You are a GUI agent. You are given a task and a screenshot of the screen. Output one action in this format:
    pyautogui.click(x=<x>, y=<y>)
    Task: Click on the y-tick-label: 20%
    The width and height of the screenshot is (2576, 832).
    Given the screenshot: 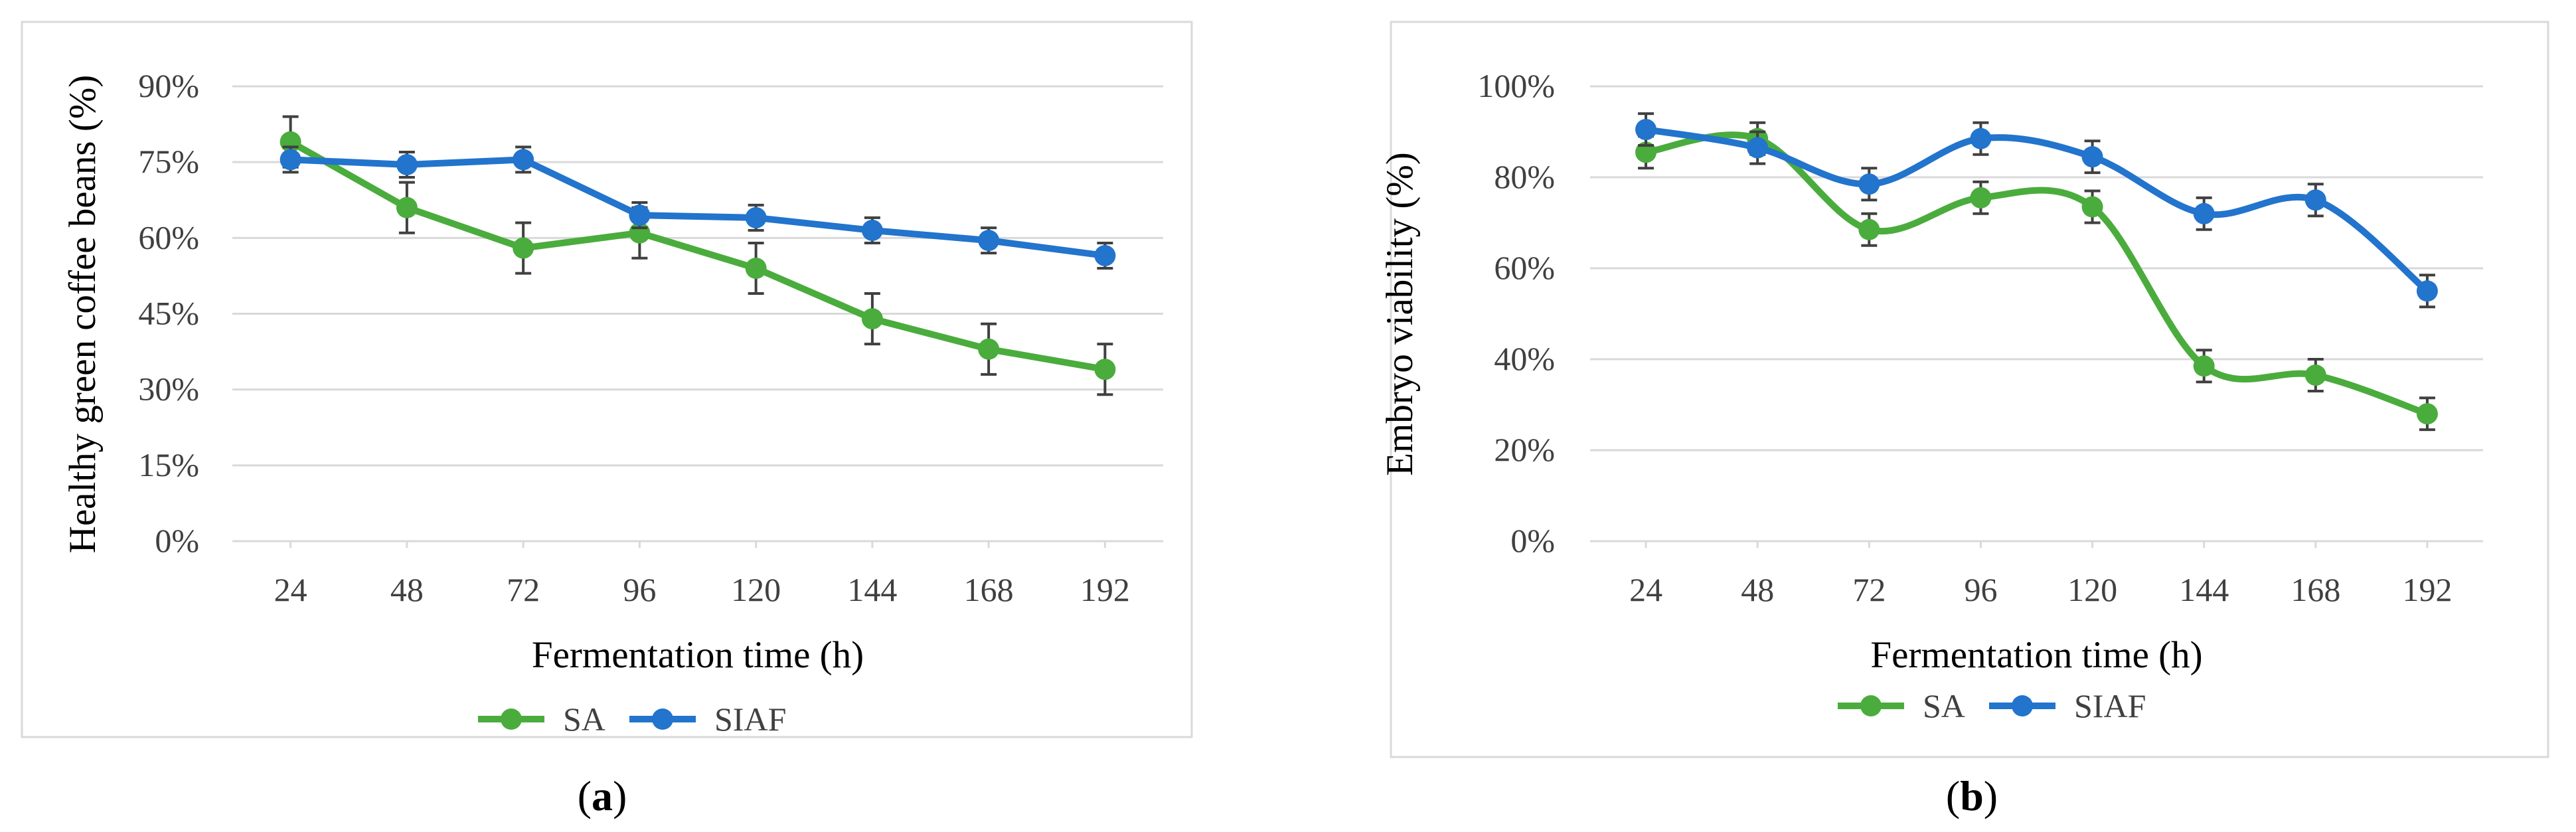 What is the action you would take?
    pyautogui.click(x=1524, y=449)
    